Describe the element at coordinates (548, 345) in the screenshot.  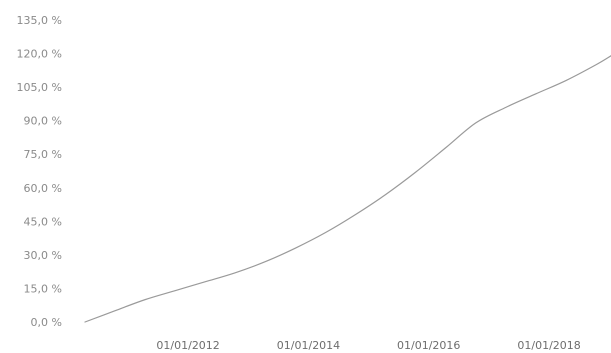
I see `x-tick-label: 01/01/2018` at that location.